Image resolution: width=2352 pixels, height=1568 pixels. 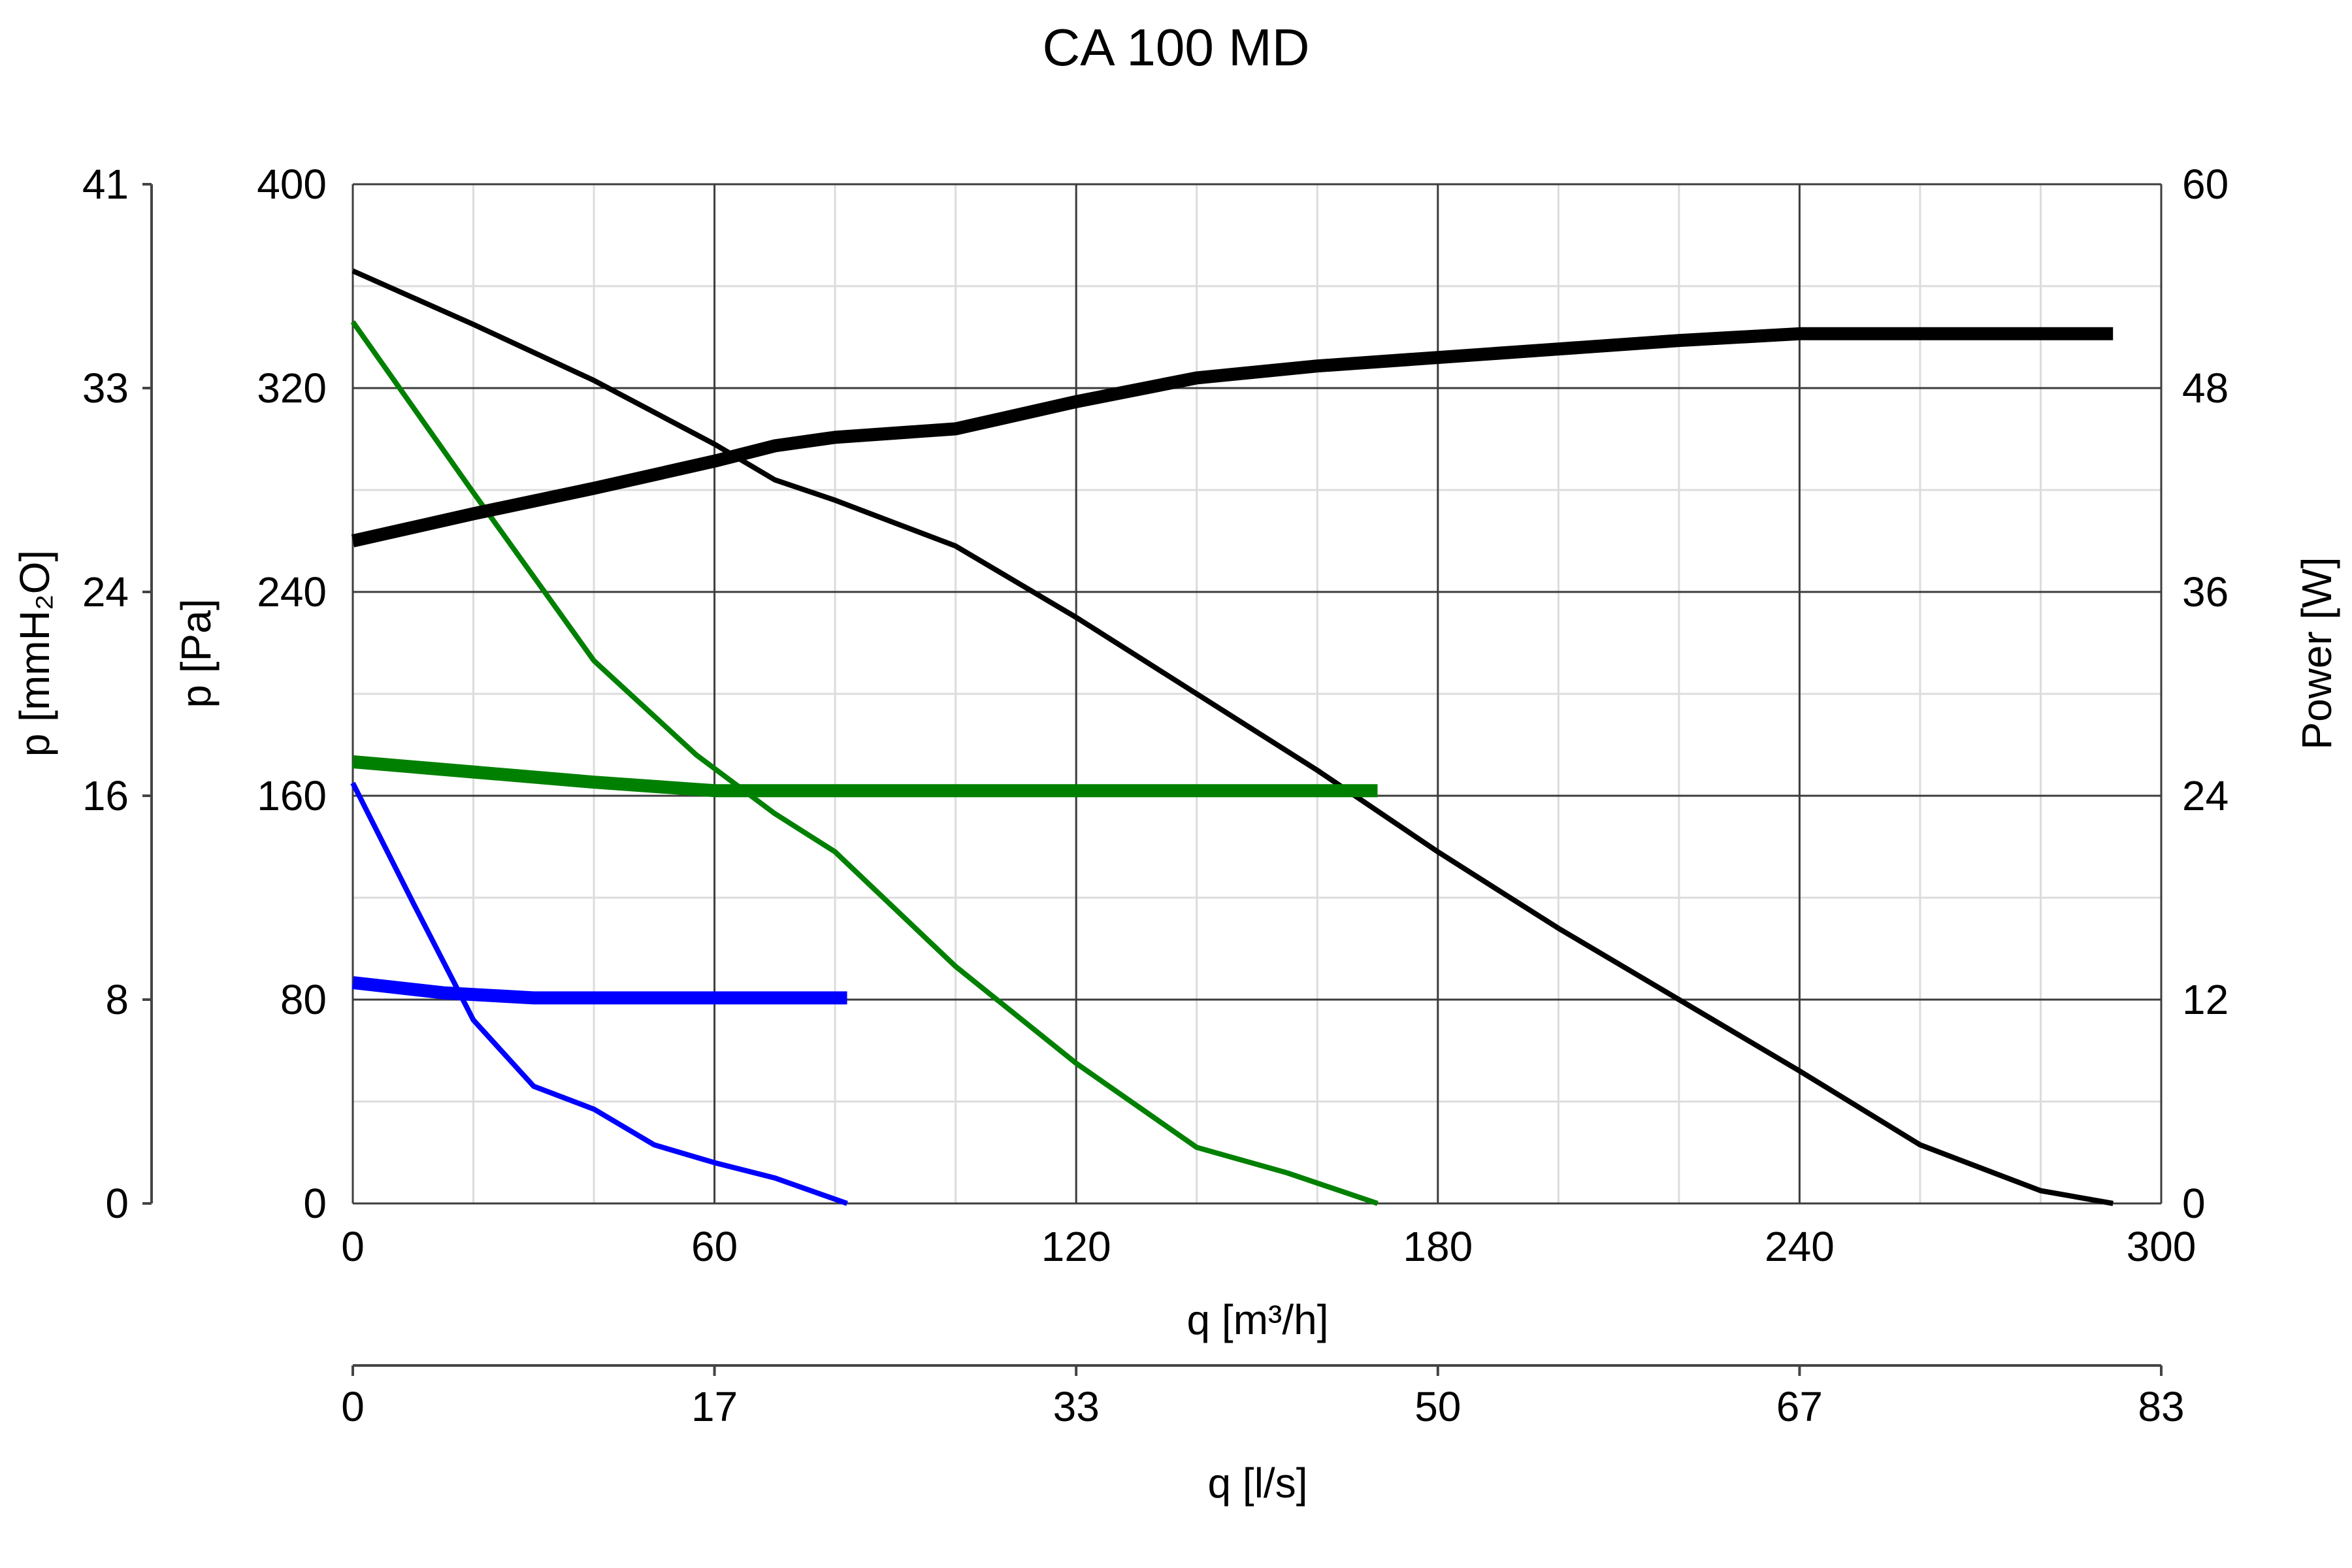 I want to click on y-tick-label: 160, so click(x=292, y=795).